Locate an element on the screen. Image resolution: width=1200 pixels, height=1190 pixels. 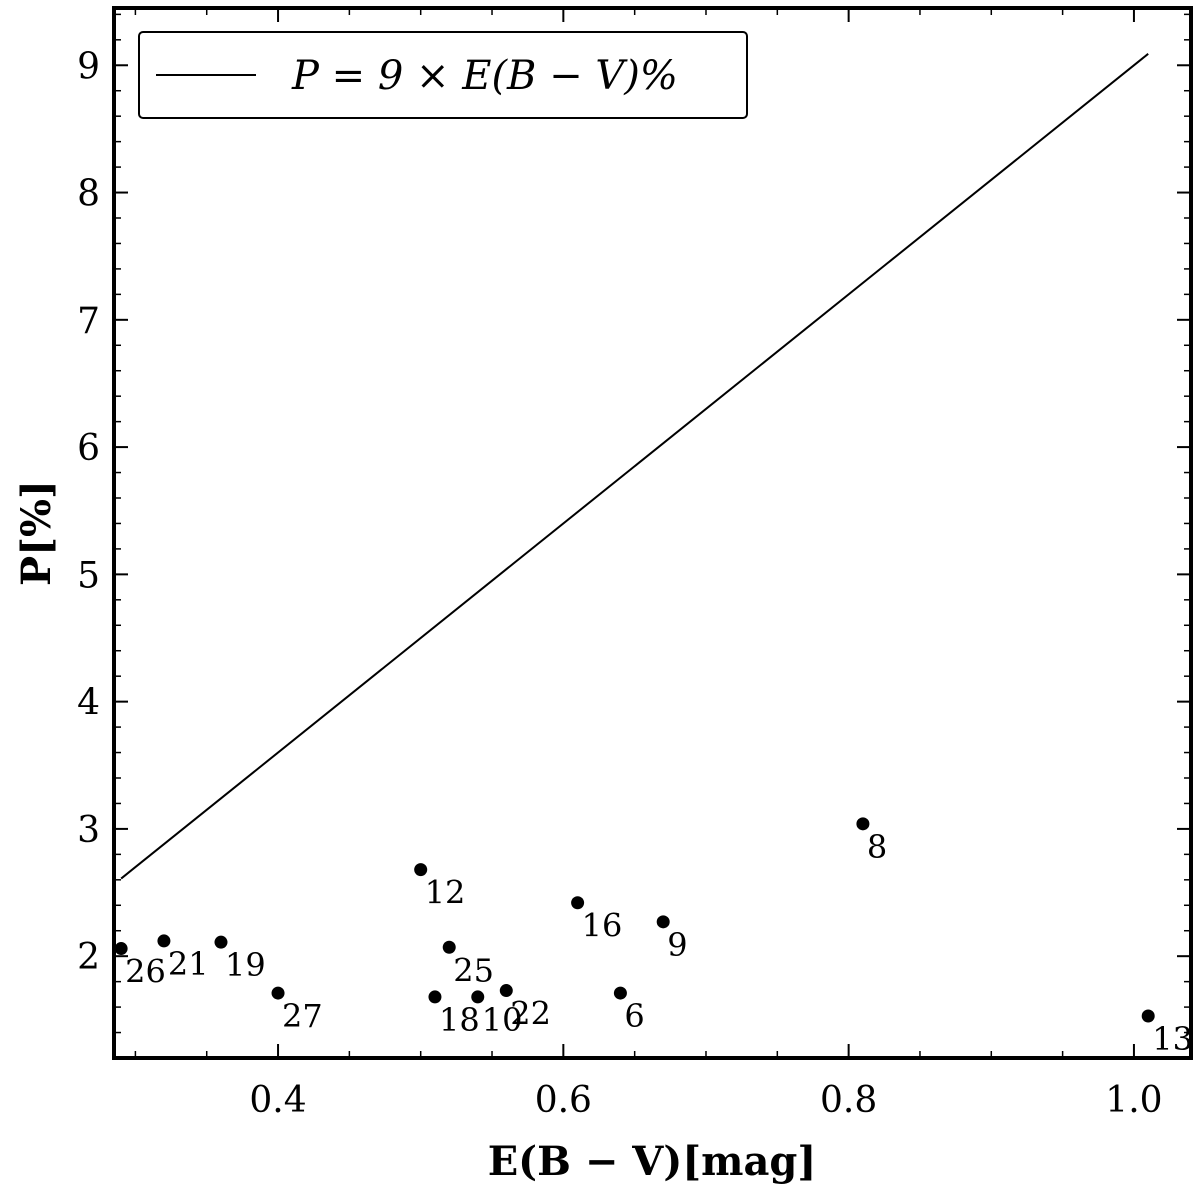
data-point-label: 26 is located at coordinates (145, 972).